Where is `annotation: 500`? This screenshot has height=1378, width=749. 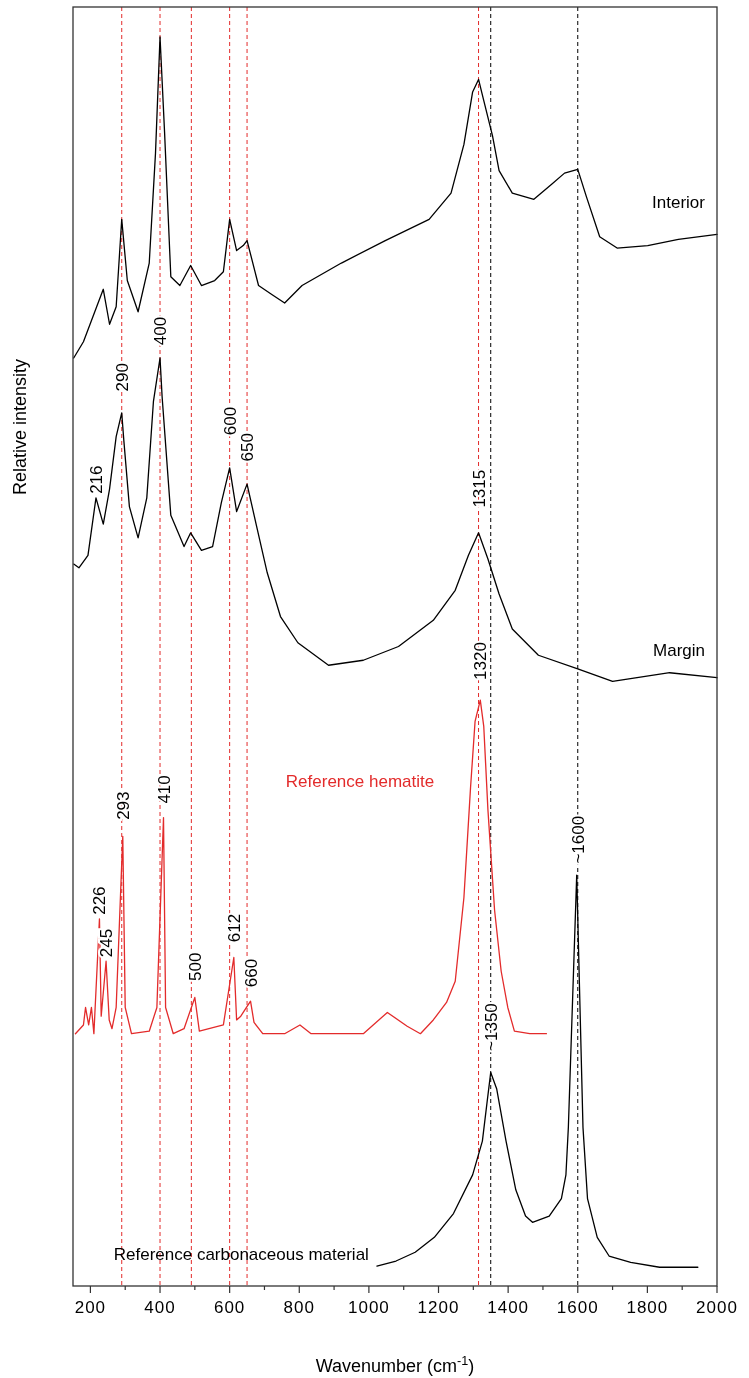 annotation: 500 is located at coordinates (195, 966).